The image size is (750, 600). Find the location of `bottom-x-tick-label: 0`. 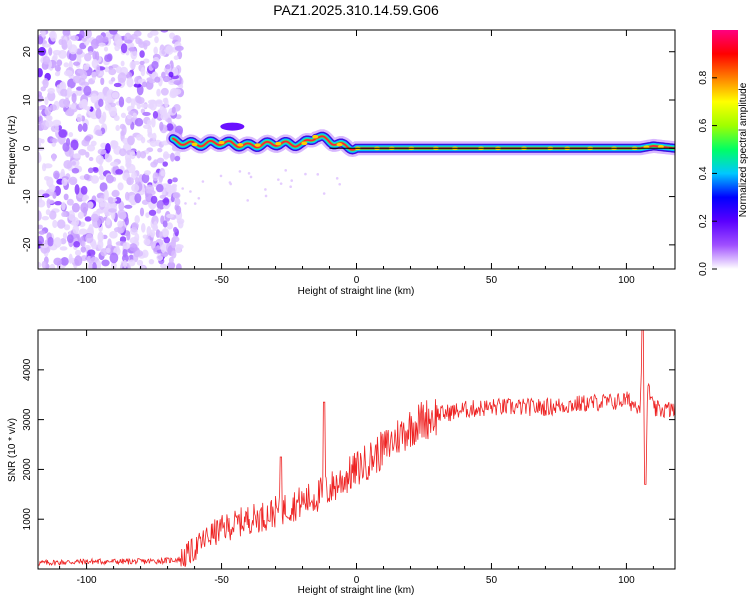

bottom-x-tick-label: 0 is located at coordinates (357, 580).